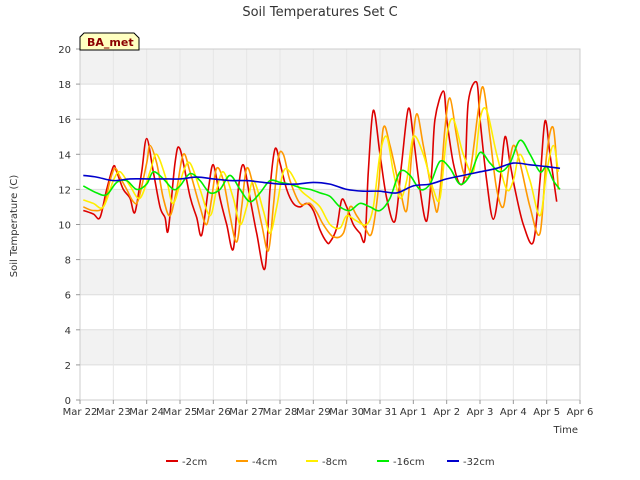  I want to click on y-tick-label: 16, so click(64, 120).